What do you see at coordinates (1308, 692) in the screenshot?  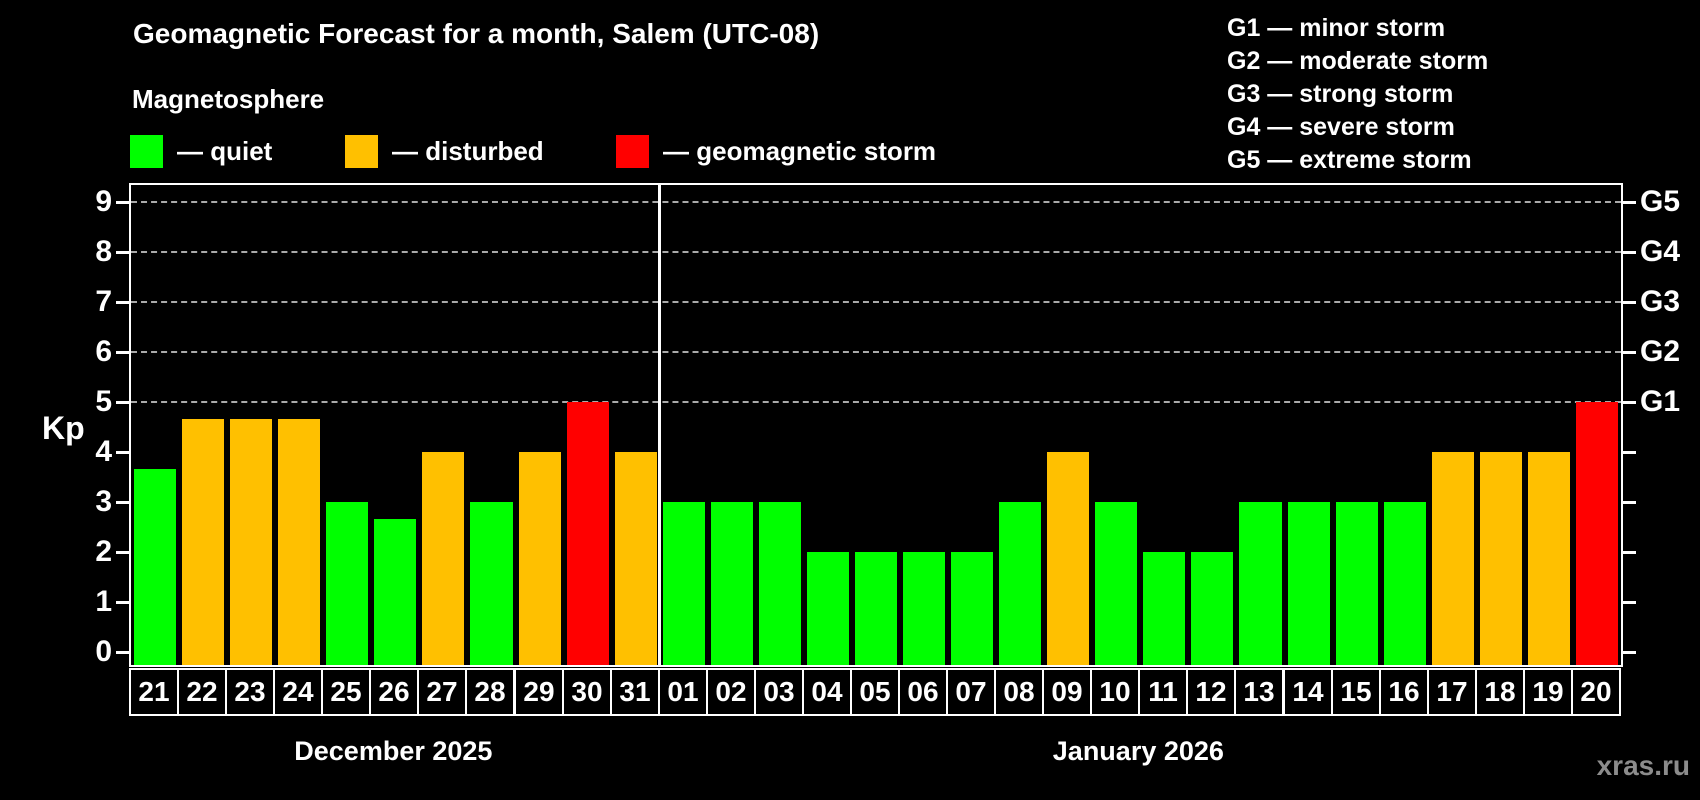 I see `day-cell: 14` at bounding box center [1308, 692].